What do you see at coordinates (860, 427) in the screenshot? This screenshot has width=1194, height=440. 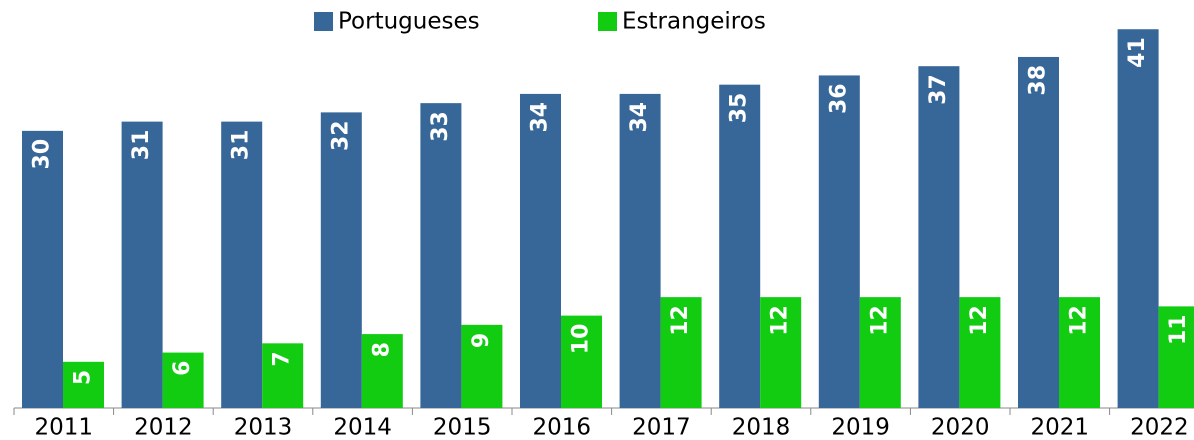 I see `x-tick-label: 2019` at bounding box center [860, 427].